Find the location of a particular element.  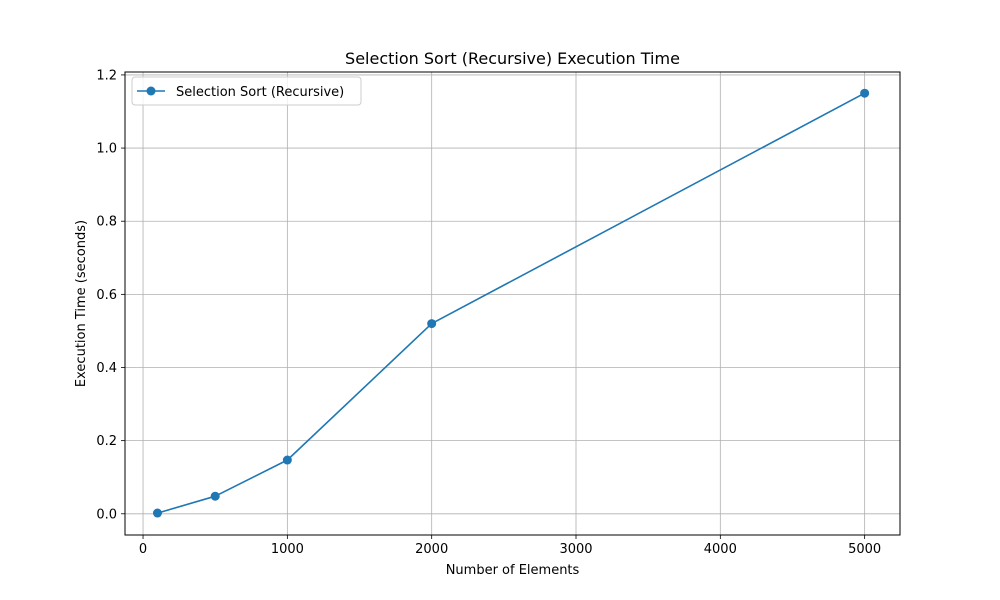

x-tick-label: 2000 is located at coordinates (431, 549).